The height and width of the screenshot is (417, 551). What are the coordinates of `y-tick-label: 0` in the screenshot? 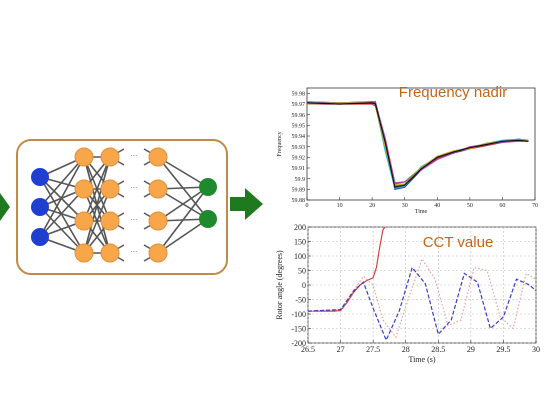 It's located at (304, 285).